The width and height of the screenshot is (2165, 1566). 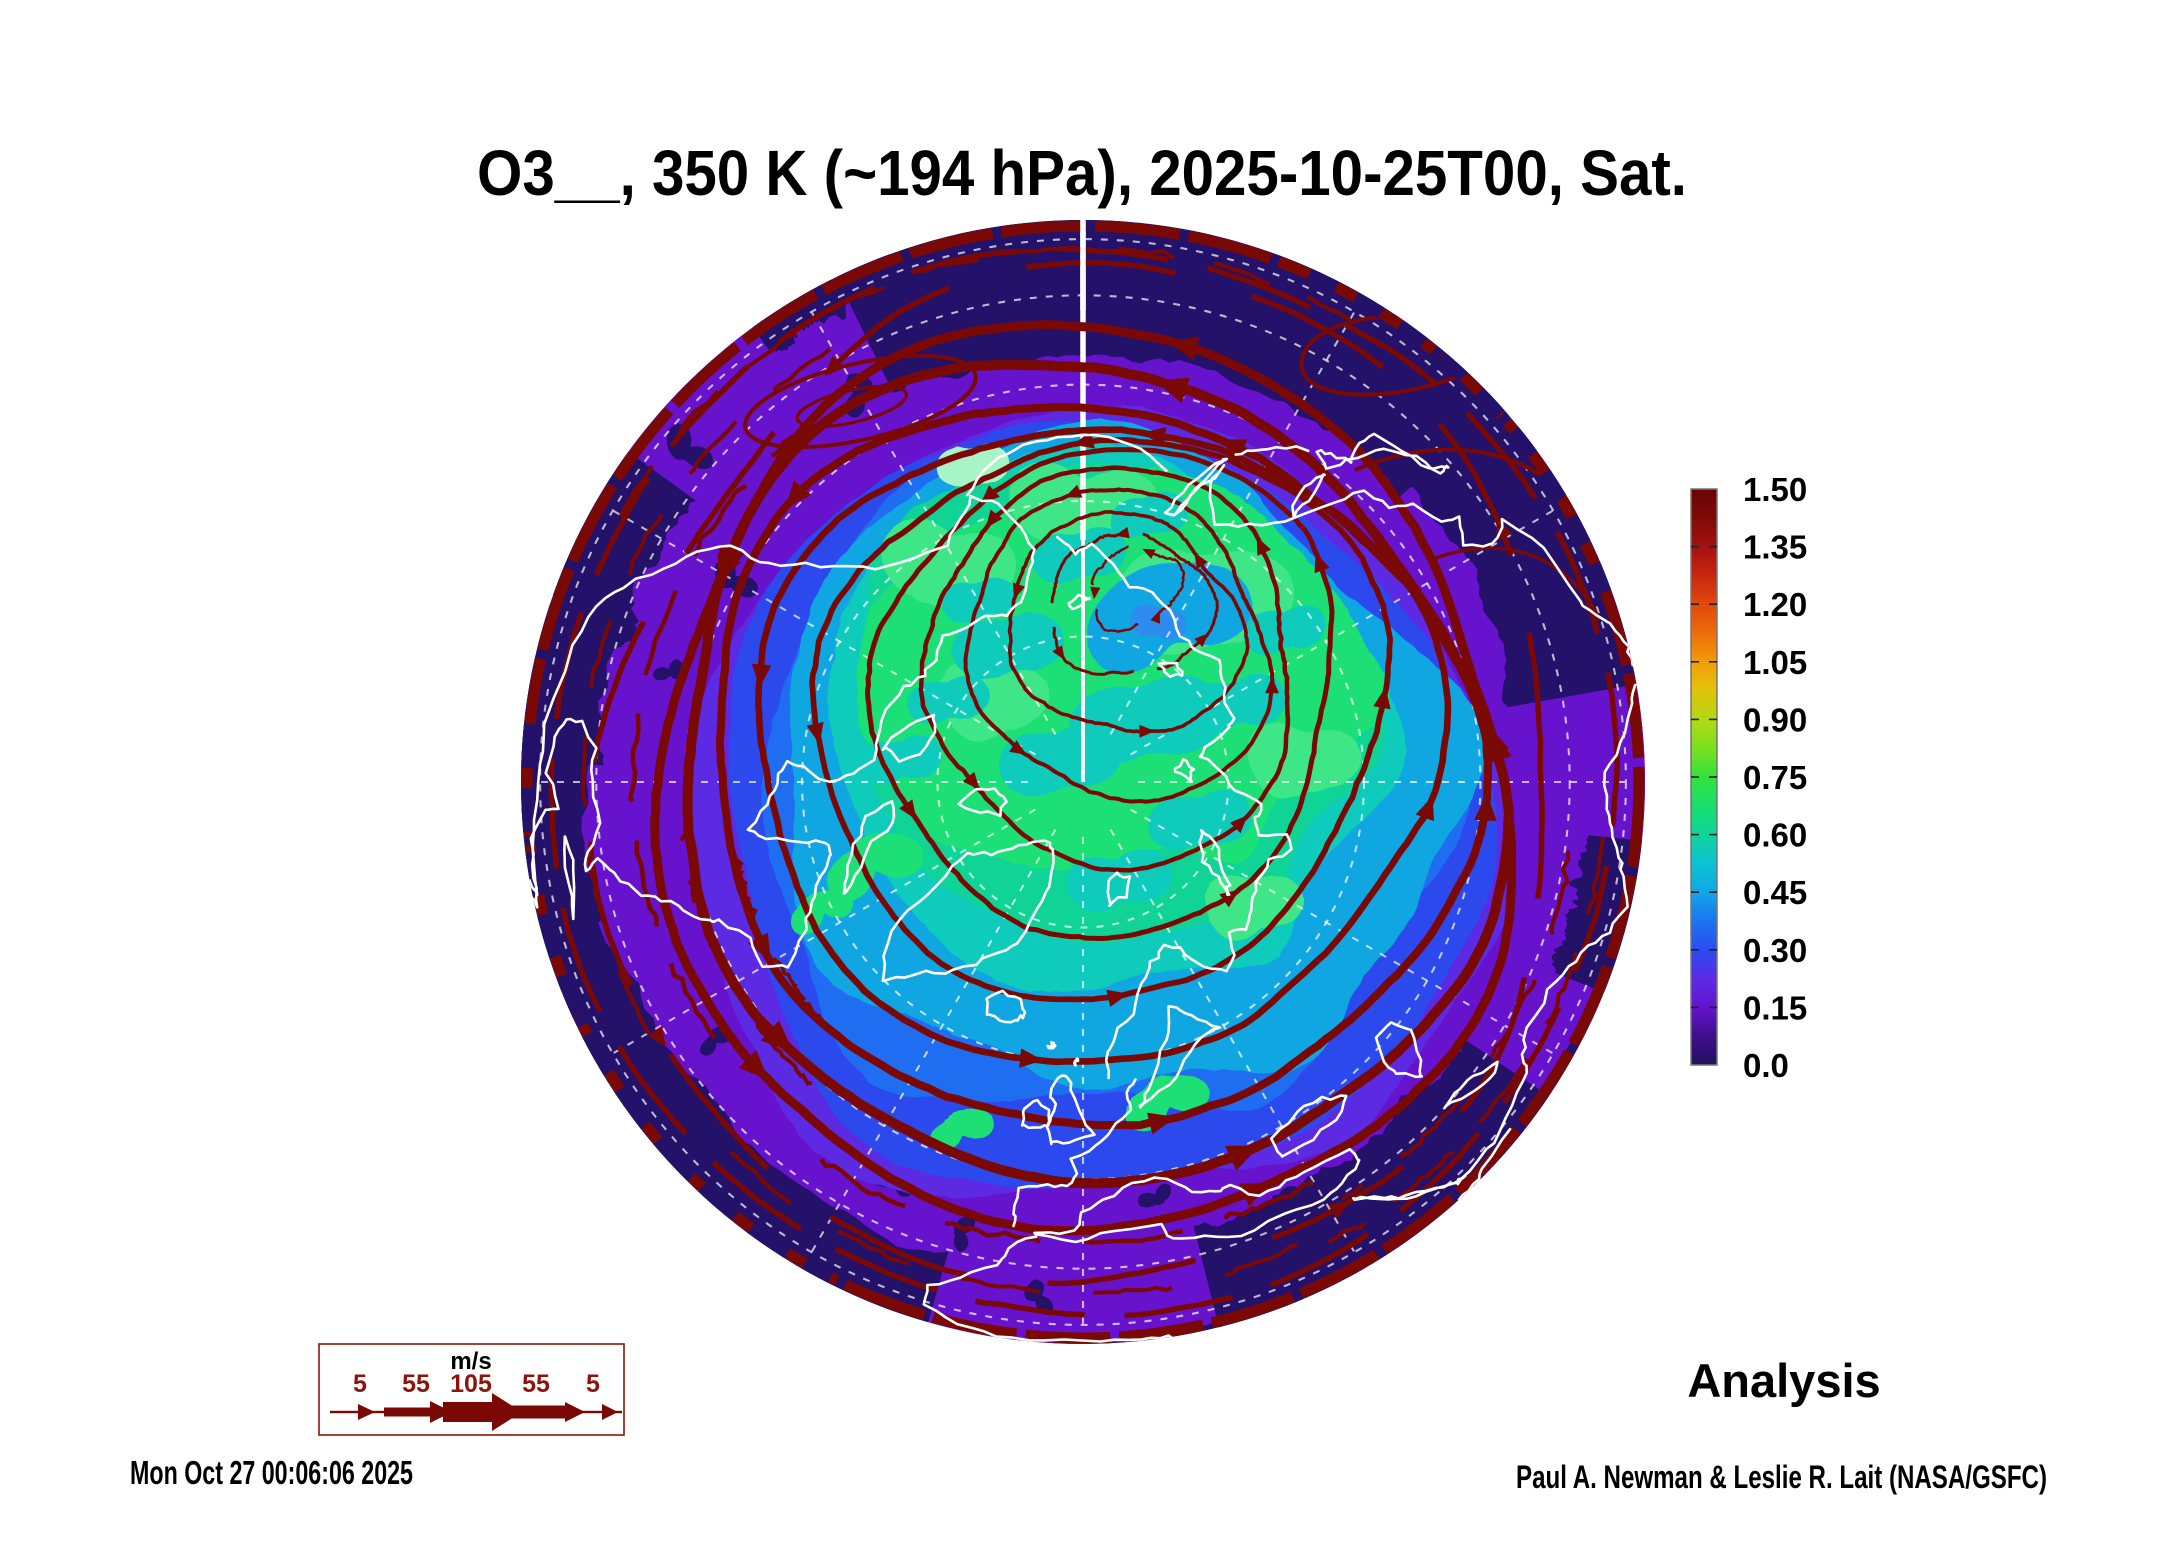 What do you see at coordinates (271, 1472) in the screenshot?
I see `svg-text: Mon Oct 27 00:06:06 2025` at bounding box center [271, 1472].